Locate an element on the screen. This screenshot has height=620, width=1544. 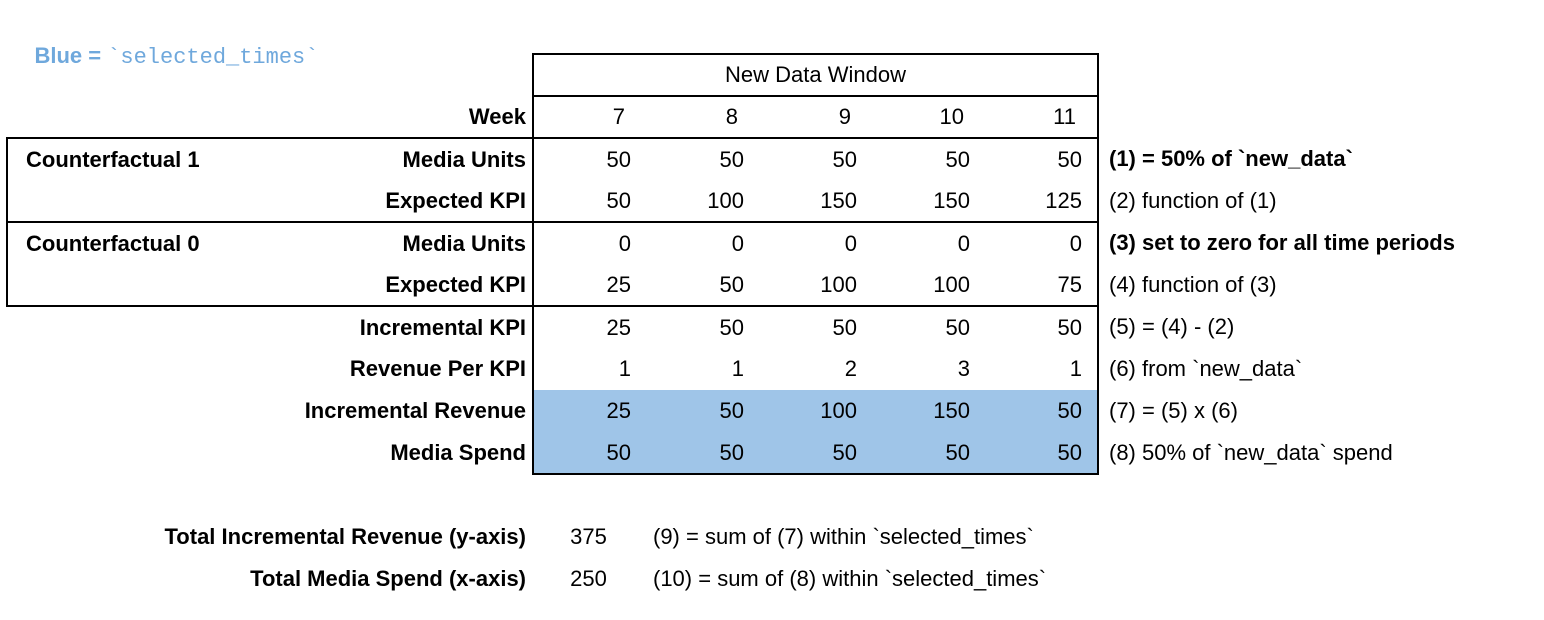
total-incremental-revenue-value: 375 is located at coordinates (588, 536).